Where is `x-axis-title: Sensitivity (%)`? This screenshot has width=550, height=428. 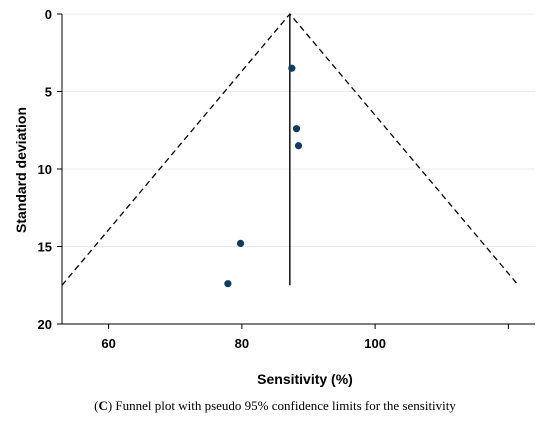
x-axis-title: Sensitivity (%) is located at coordinates (305, 379).